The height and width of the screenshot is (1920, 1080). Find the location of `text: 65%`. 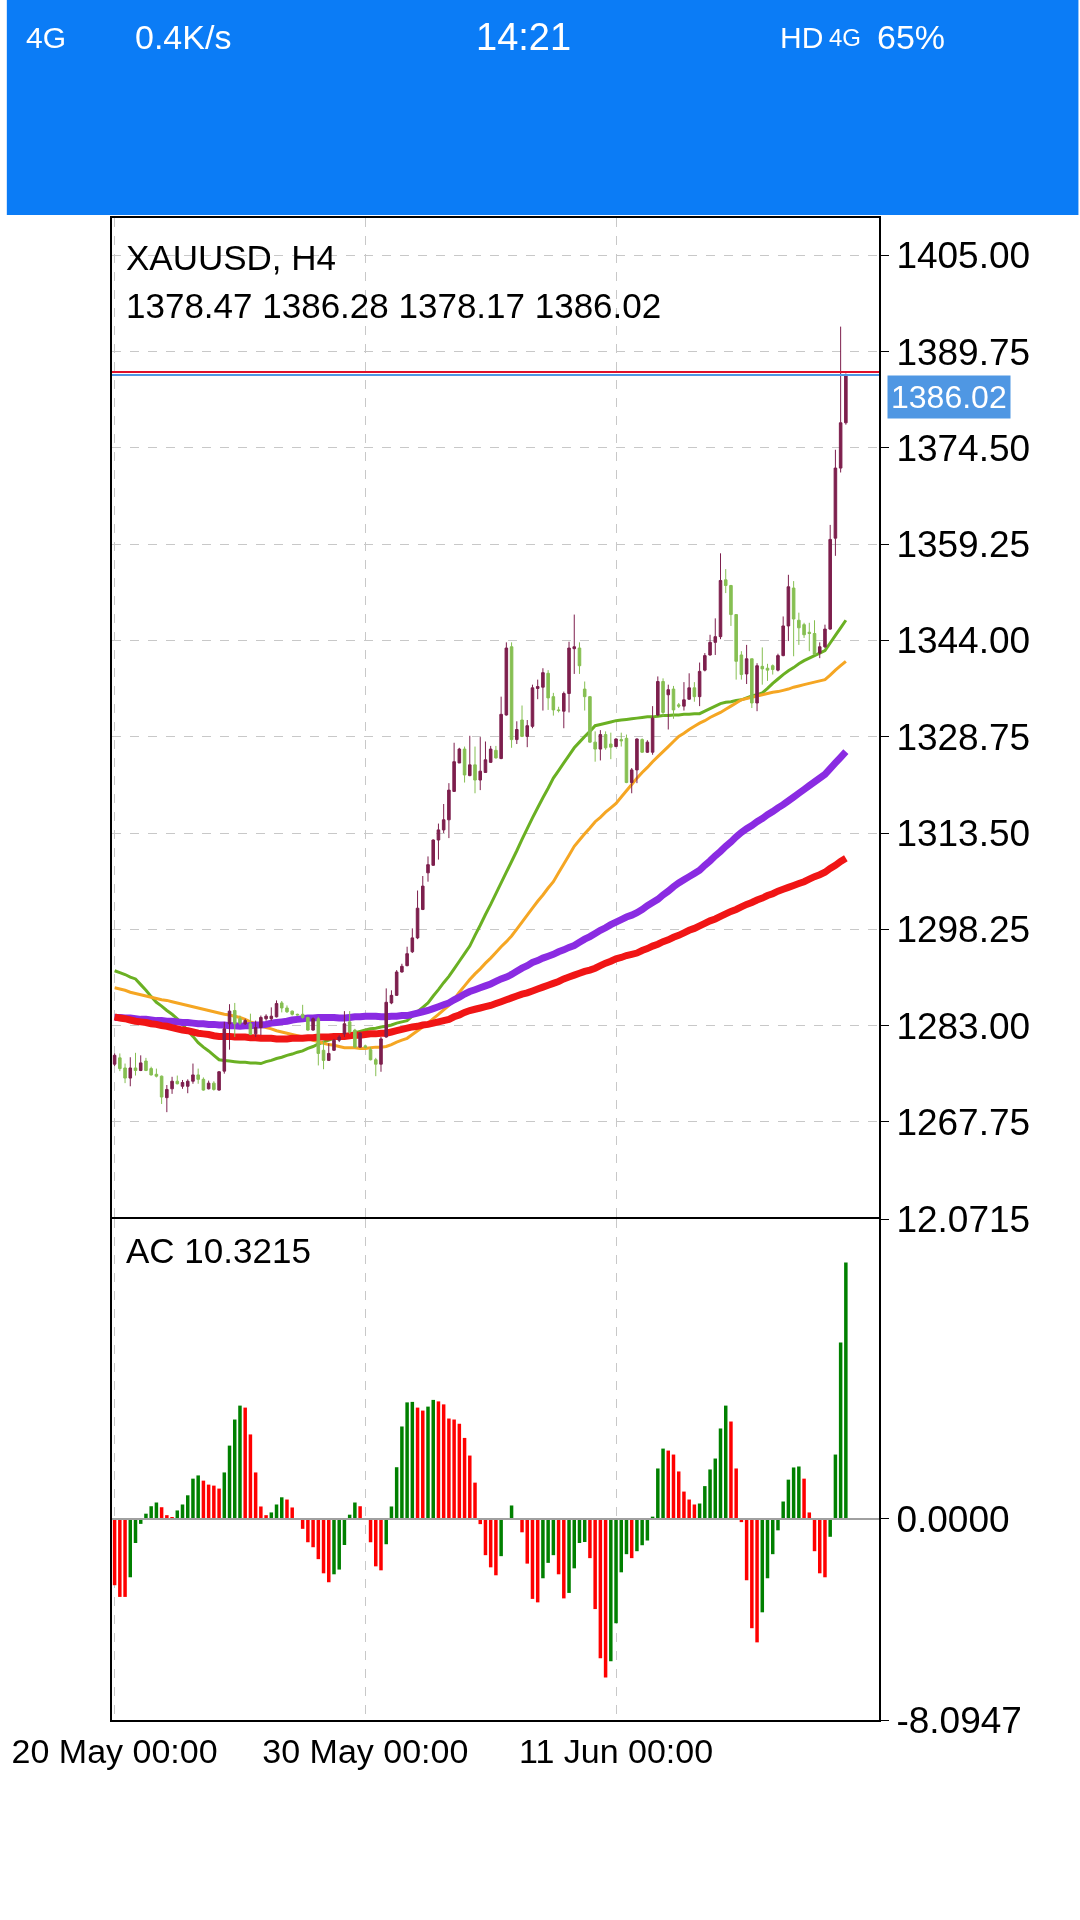

text: 65% is located at coordinates (911, 37).